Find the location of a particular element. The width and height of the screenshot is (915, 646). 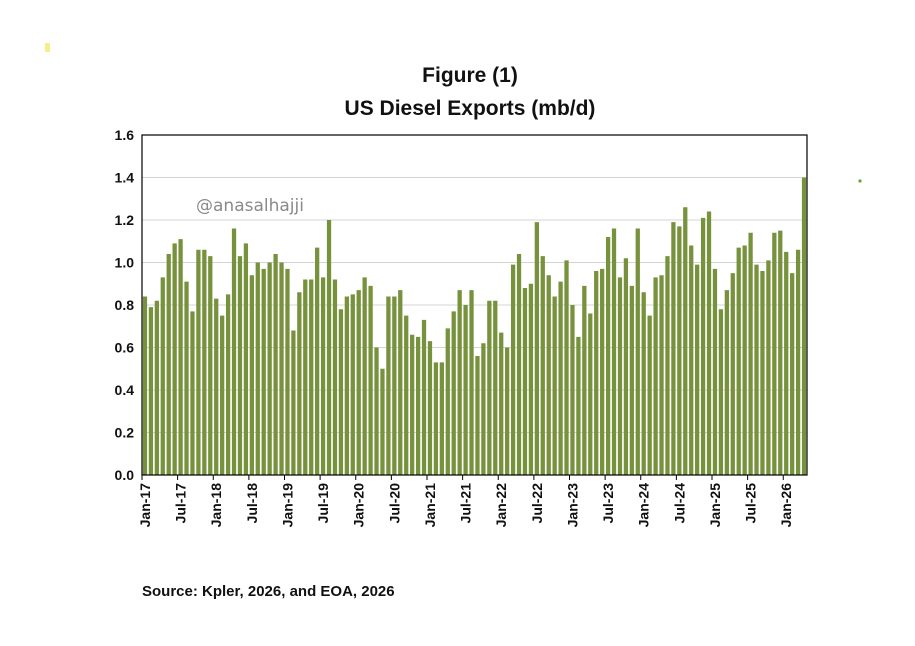

x-tick-label: Jan-26 is located at coordinates (786, 505).